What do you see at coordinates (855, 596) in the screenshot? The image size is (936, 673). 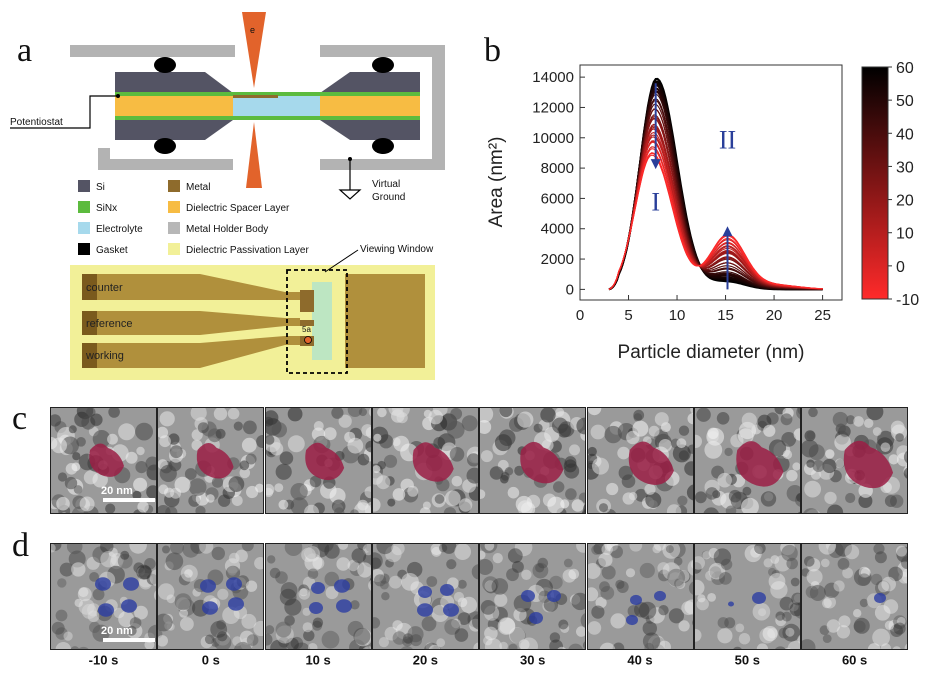 I see `tem-frame` at bounding box center [855, 596].